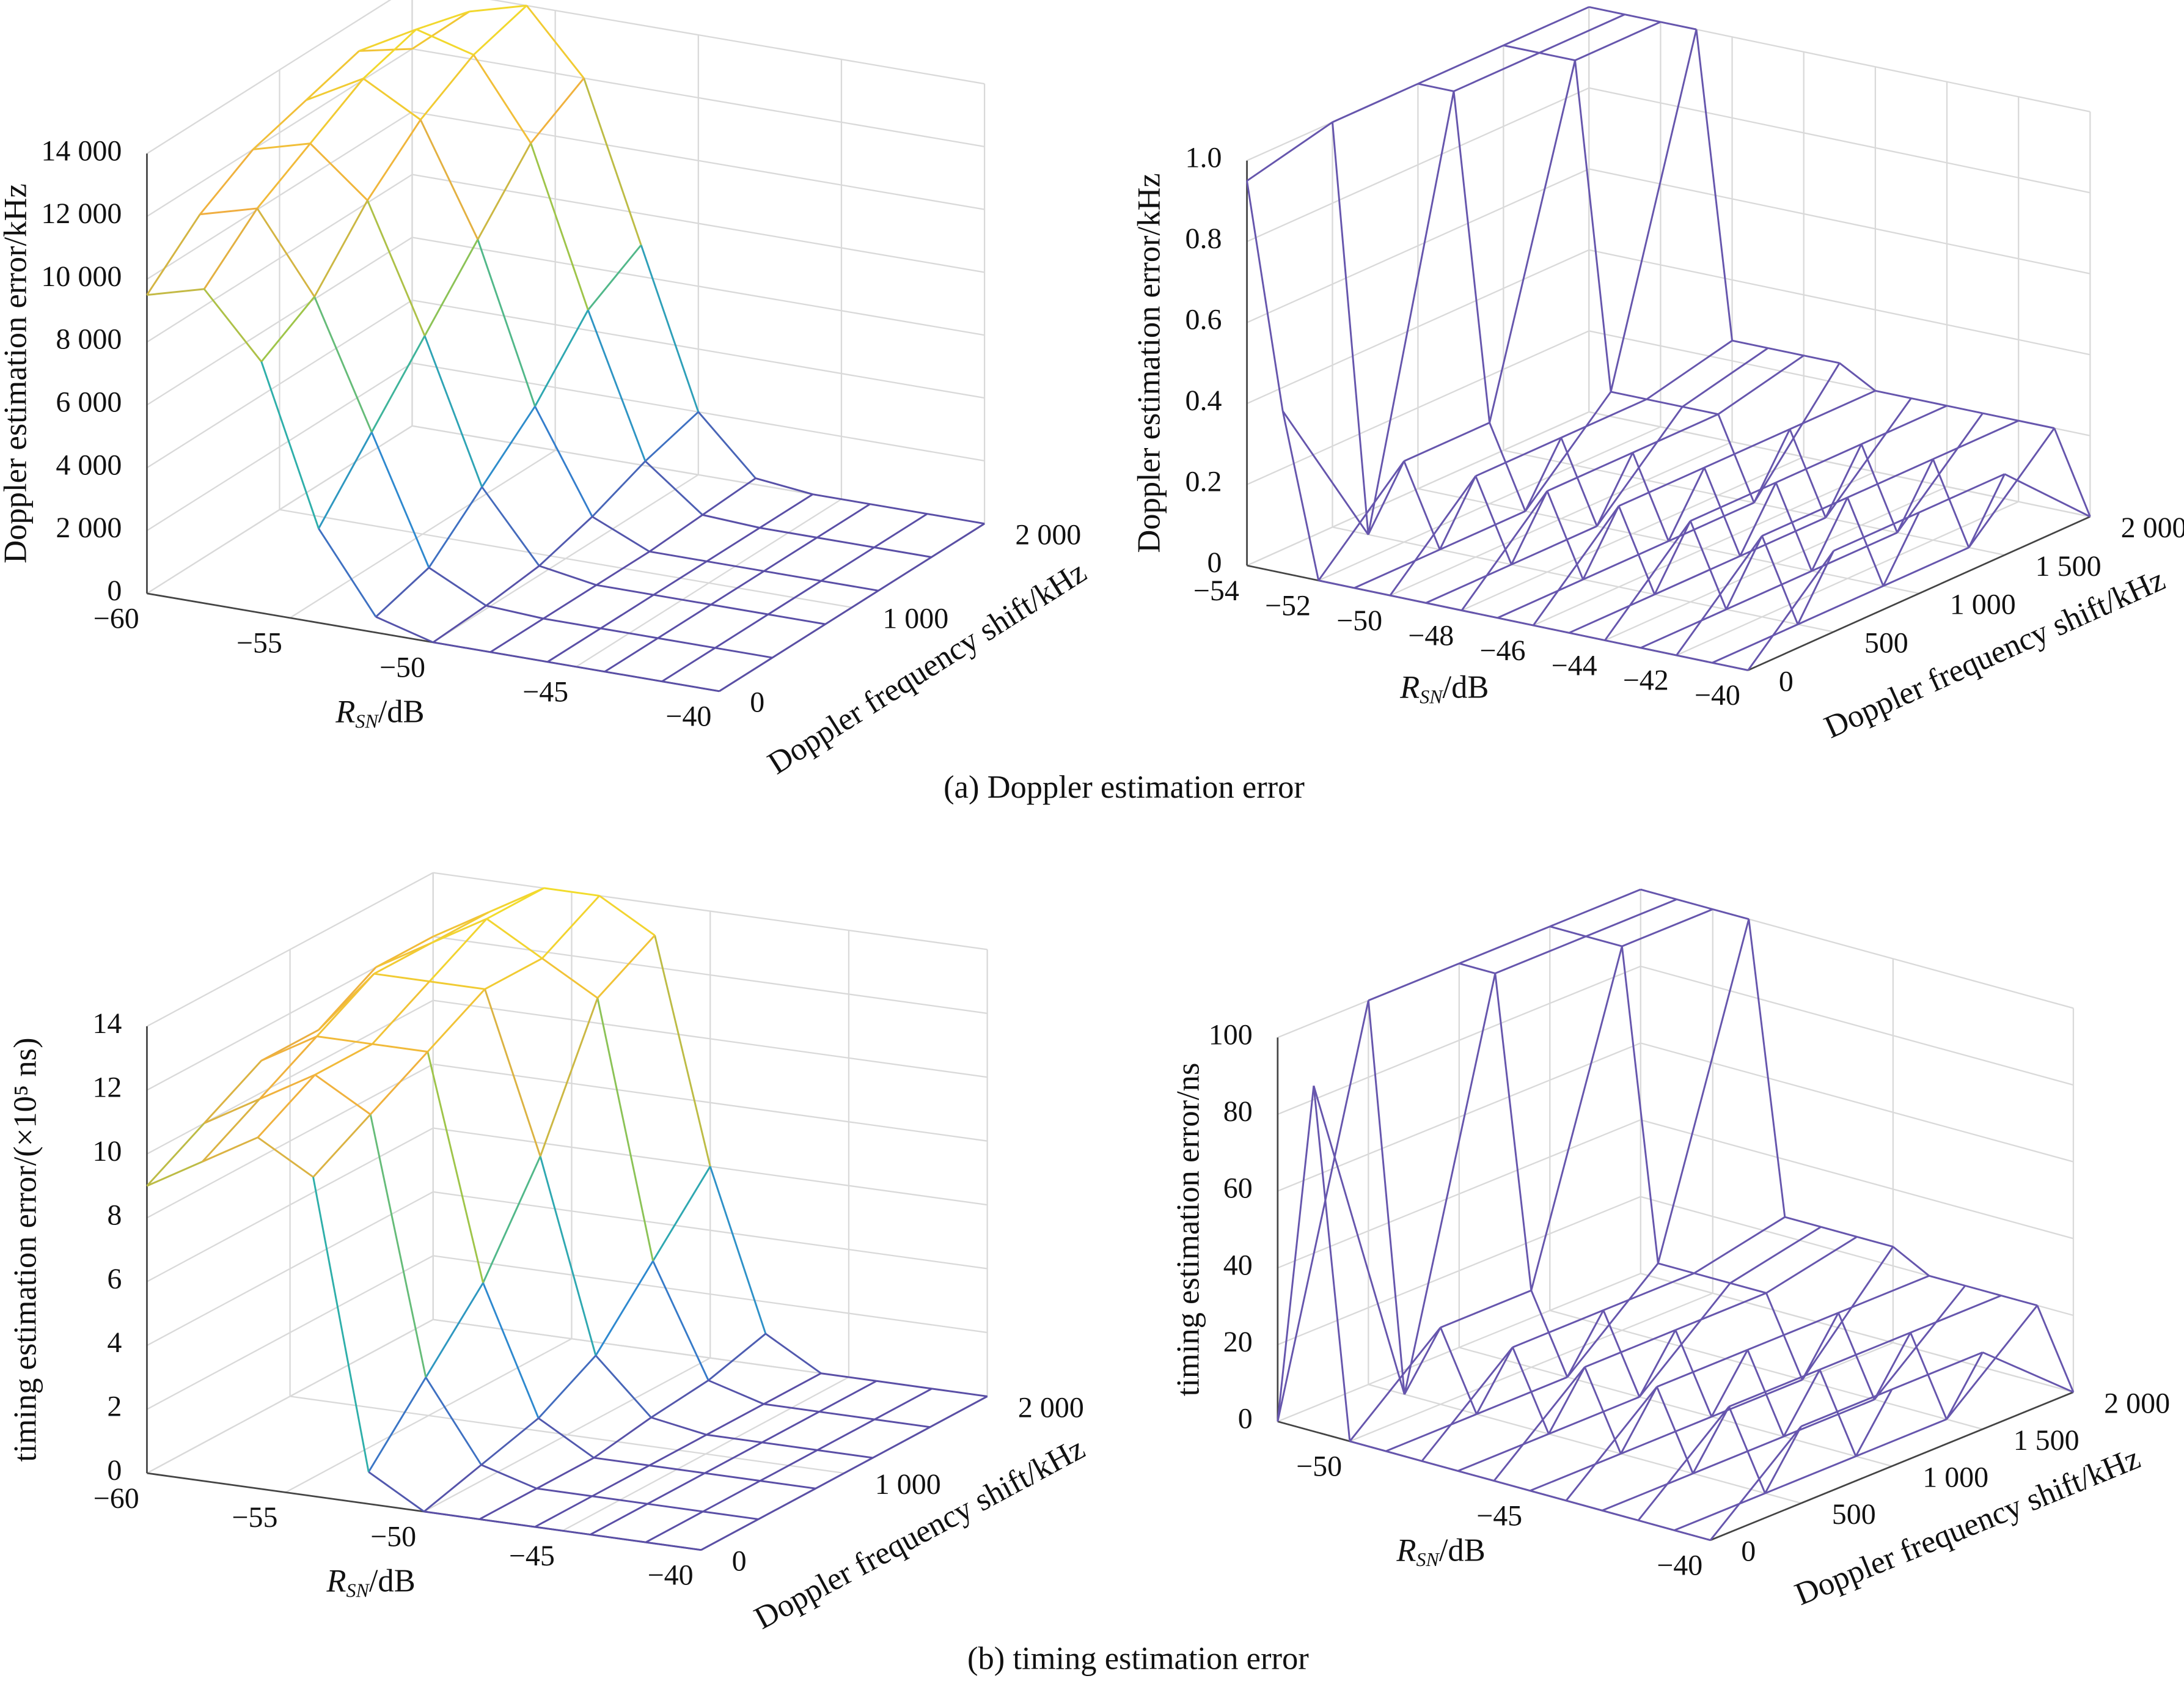 This screenshot has height=1684, width=2184. Describe the element at coordinates (920, 1533) in the screenshot. I see `y-axis-label: Doppler frequency shift/kHz` at that location.